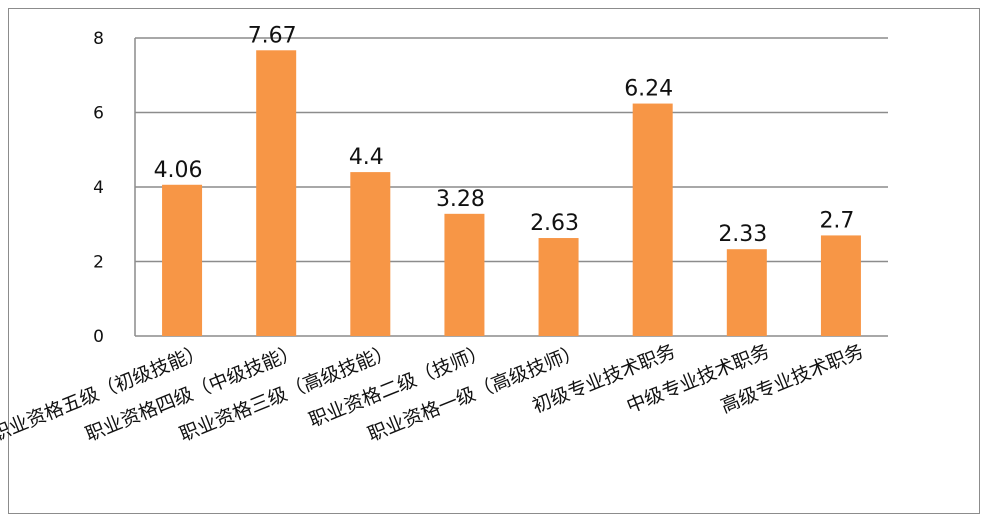  What do you see at coordinates (98, 337) in the screenshot?
I see `y-tick-label: 0` at bounding box center [98, 337].